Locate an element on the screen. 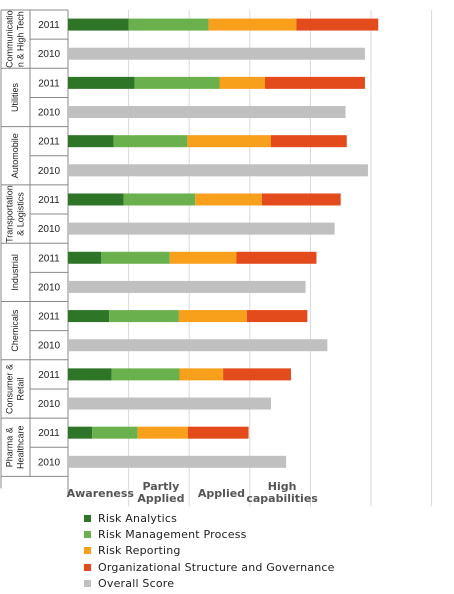 The width and height of the screenshot is (454, 594). category-label-line: & Logistics is located at coordinates (21, 214).